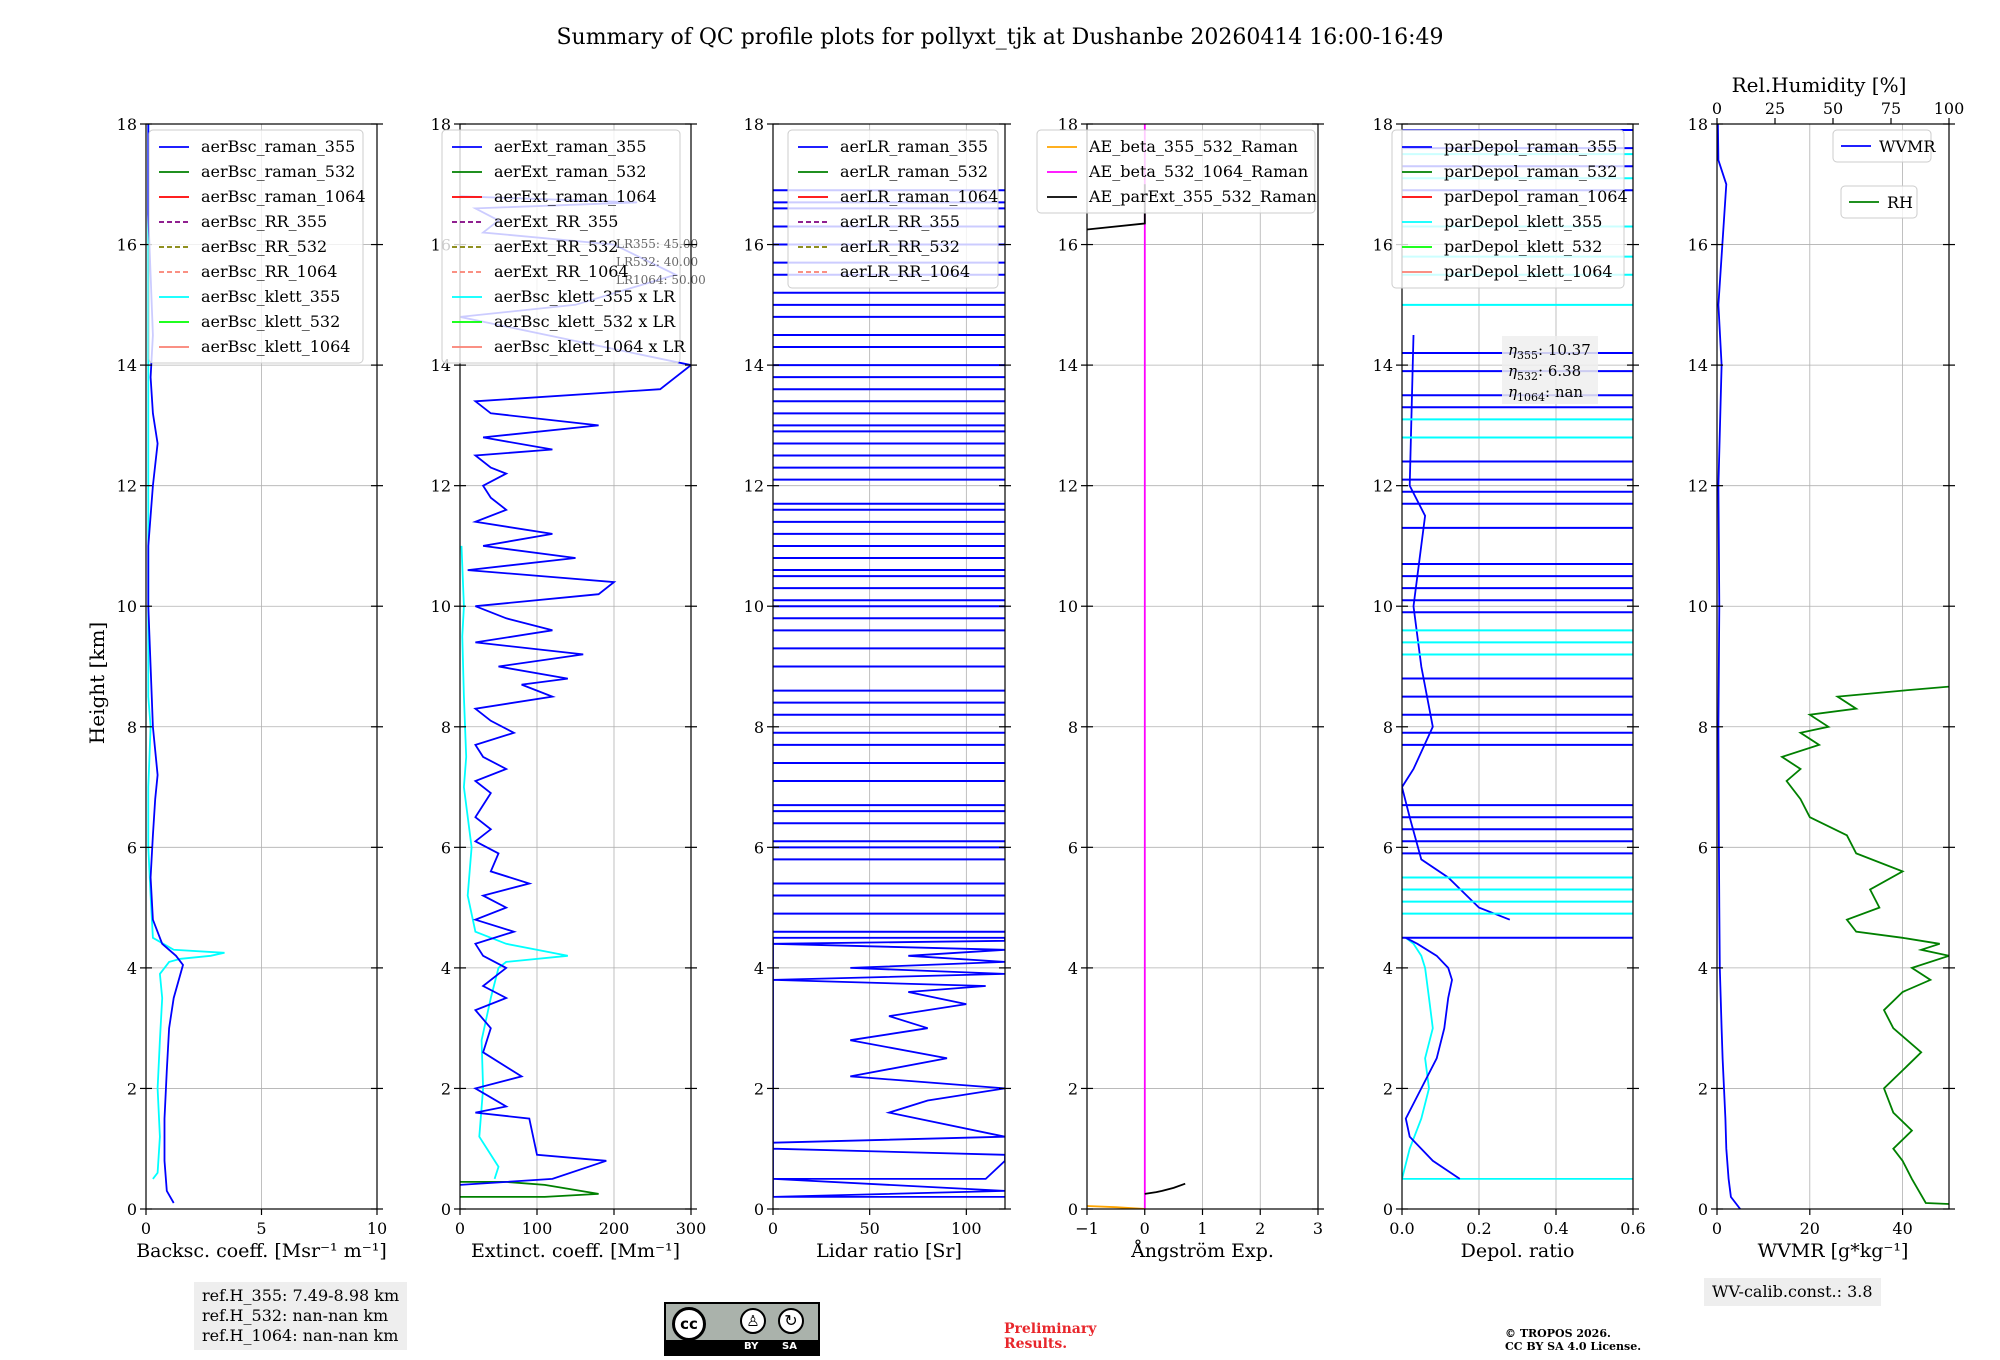 Image resolution: width=2000 pixels, height=1360 pixels. Describe the element at coordinates (1528, 271) in the screenshot. I see `legend-label: parDepol_klett_1064` at that location.